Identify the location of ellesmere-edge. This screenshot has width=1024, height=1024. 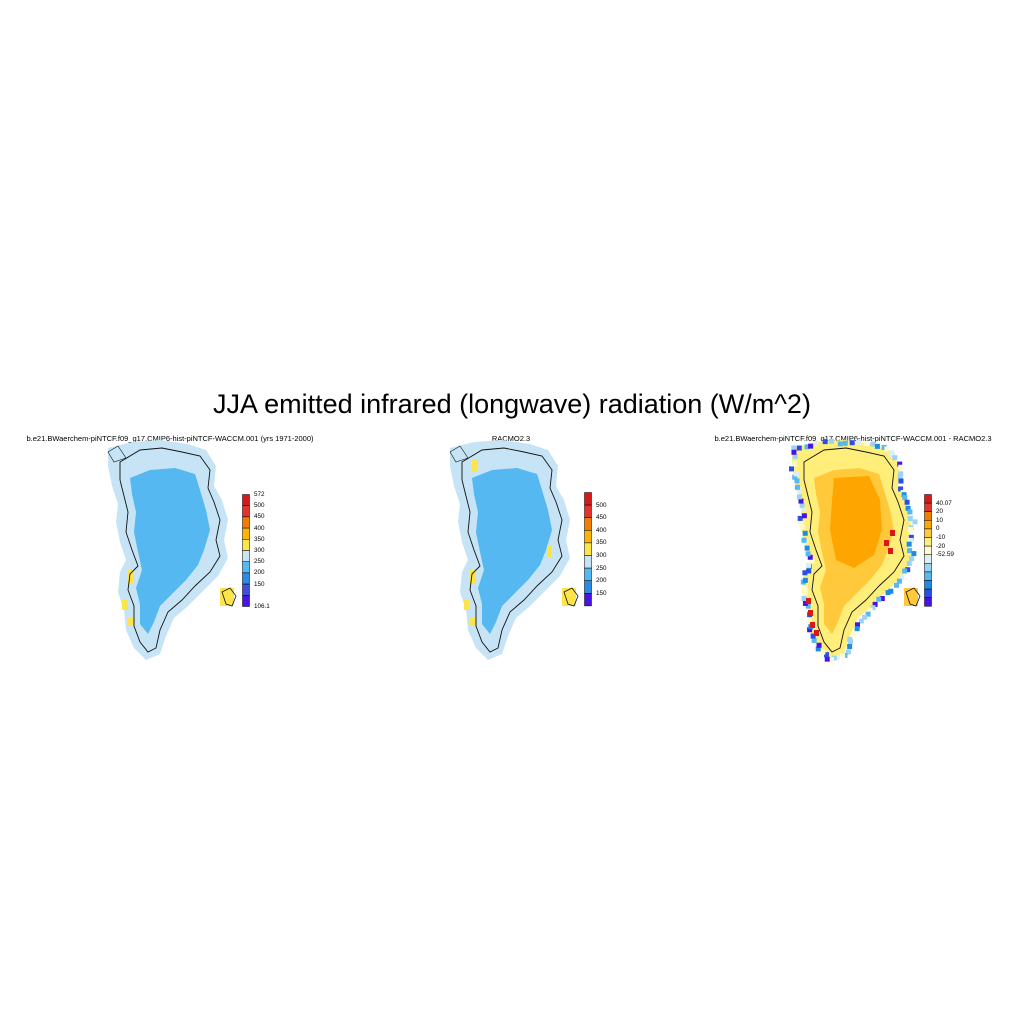
(459, 454).